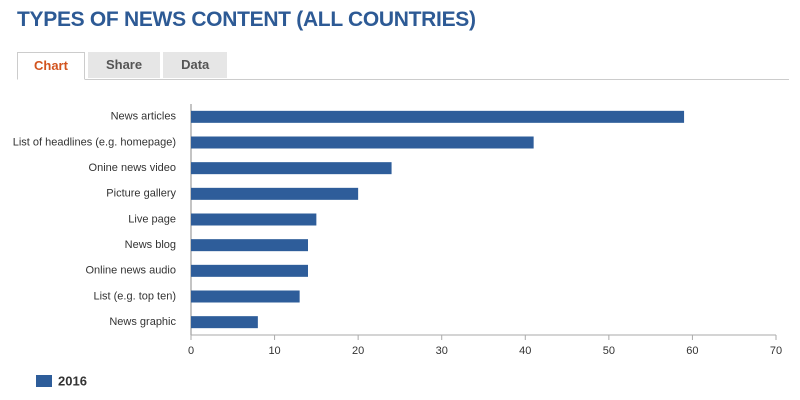 The width and height of the screenshot is (800, 400). I want to click on tab: Data, so click(195, 65).